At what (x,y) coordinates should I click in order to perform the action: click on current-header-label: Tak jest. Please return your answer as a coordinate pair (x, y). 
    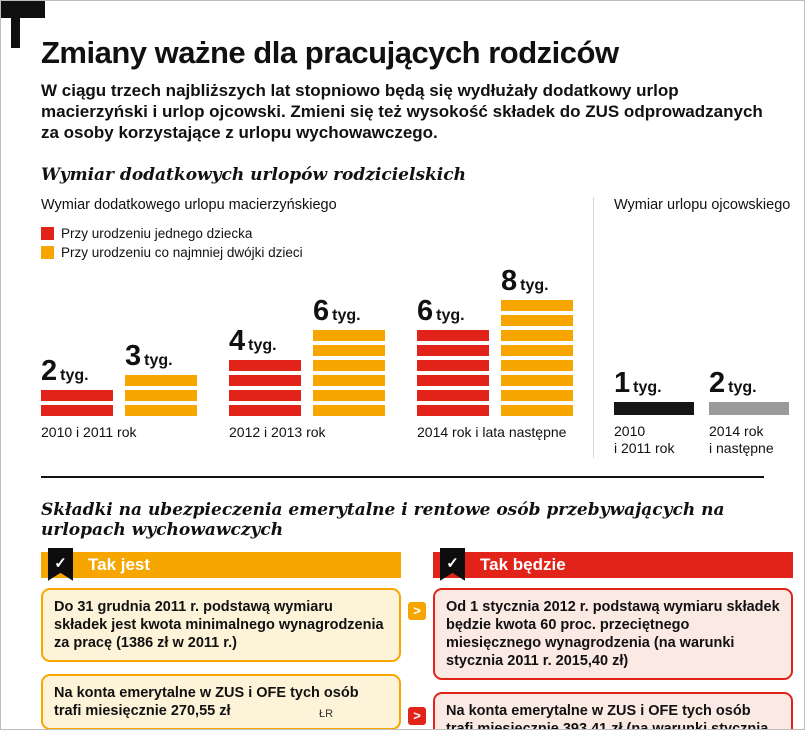
    Looking at the image, I should click on (119, 564).